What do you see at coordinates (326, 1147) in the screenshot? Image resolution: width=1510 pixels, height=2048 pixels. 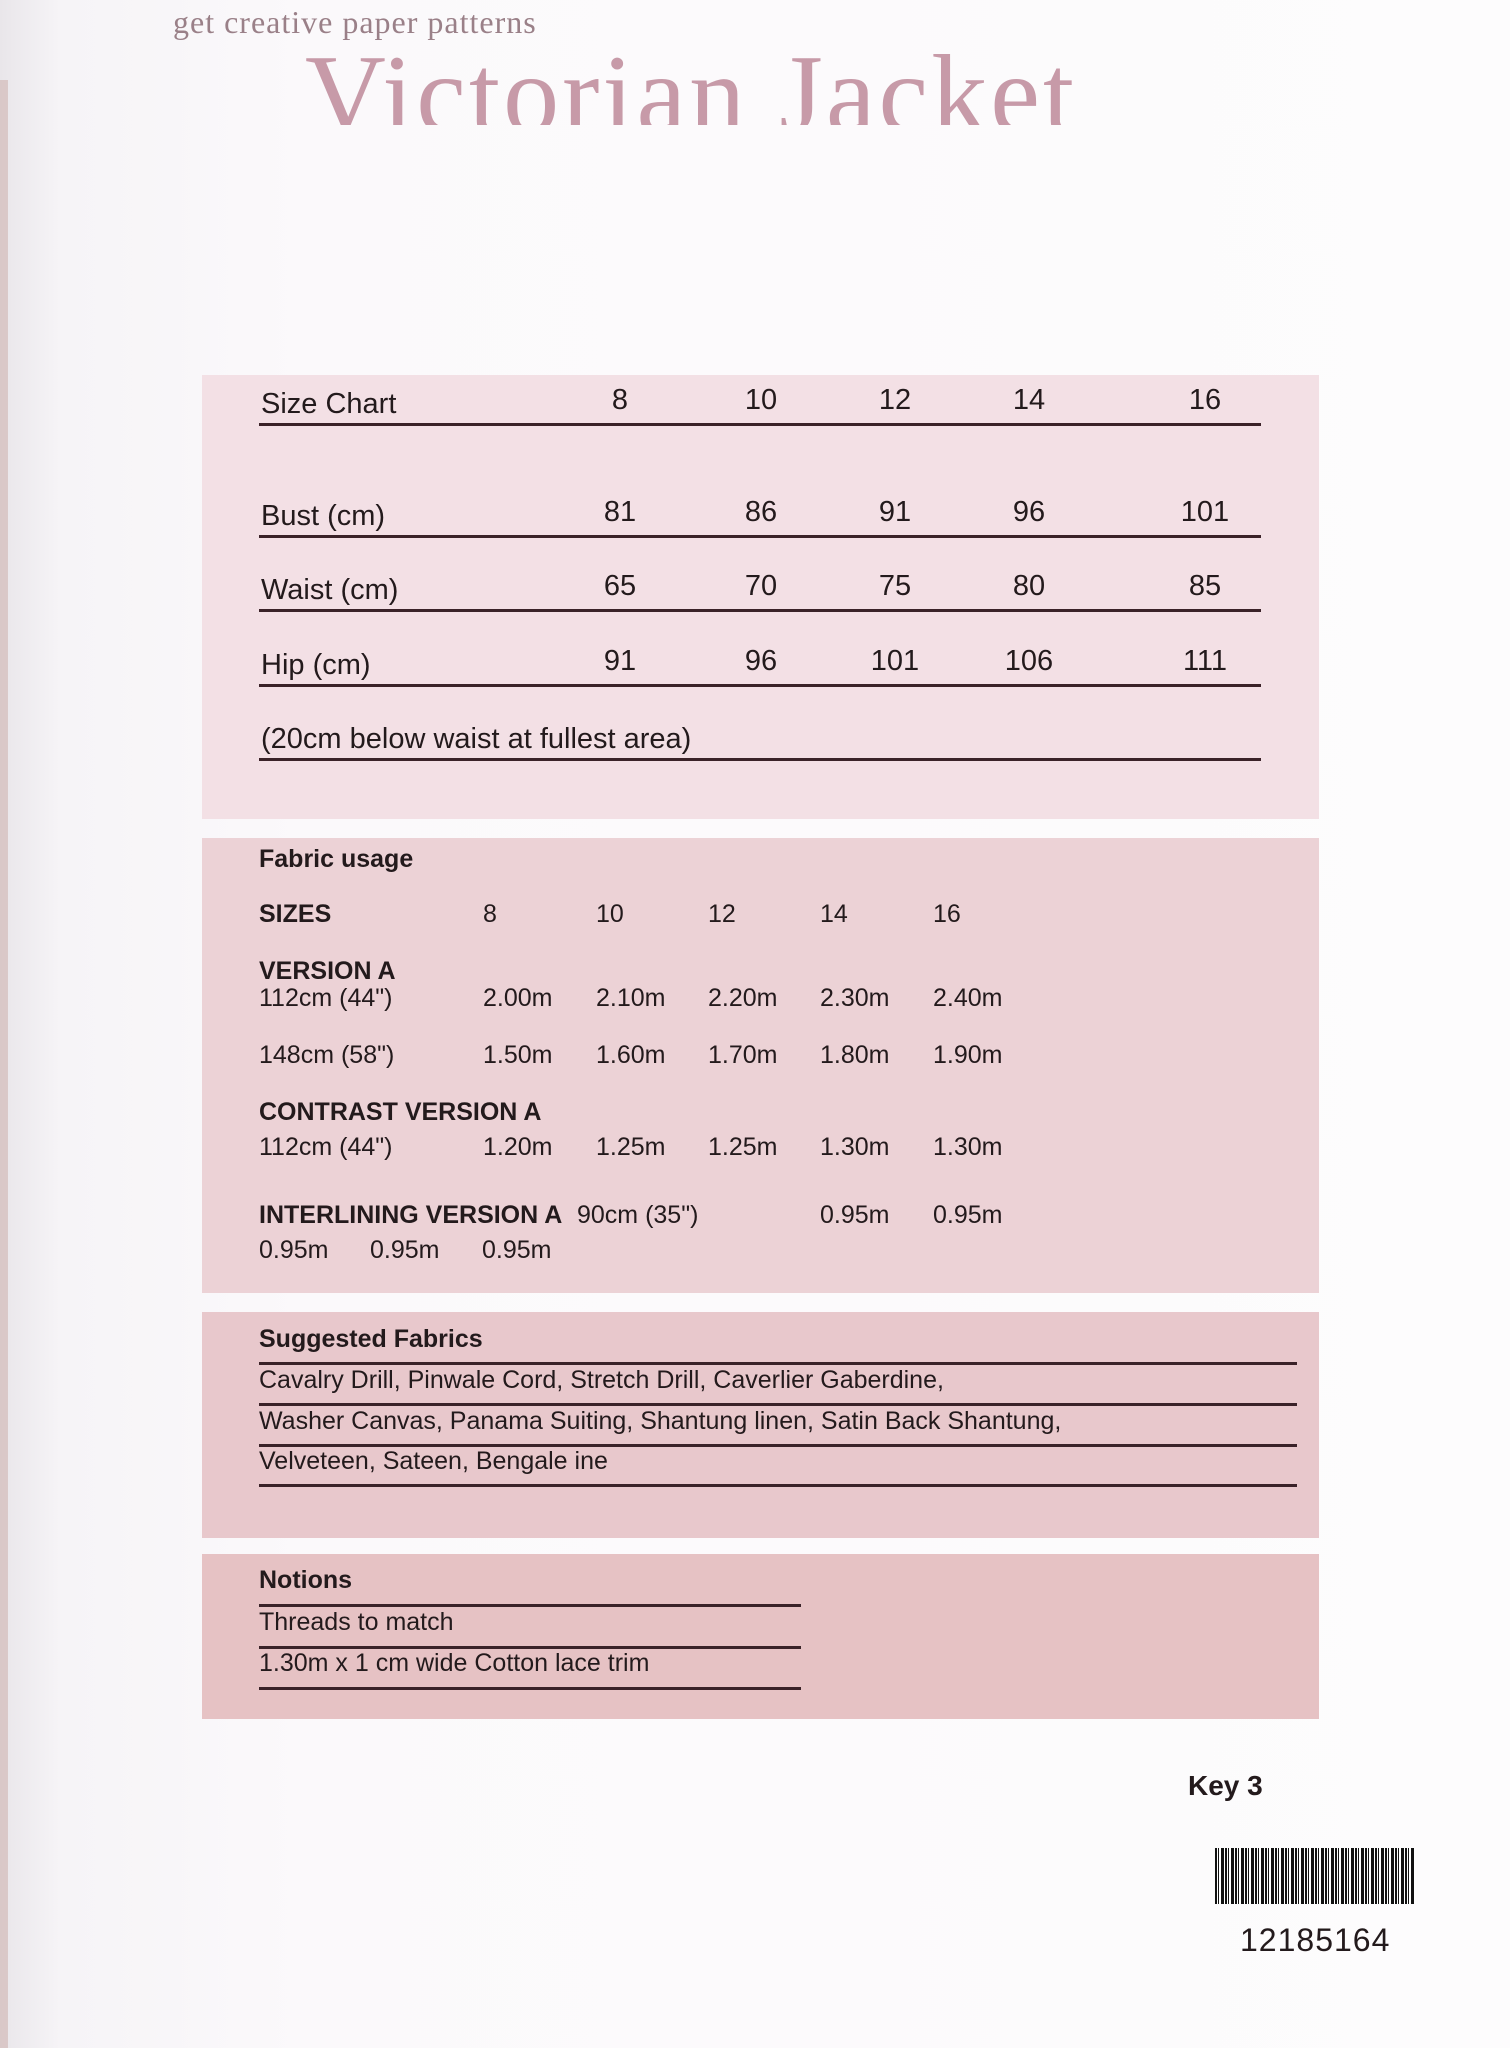 I see `contrast-row-label: 112cm (44")` at bounding box center [326, 1147].